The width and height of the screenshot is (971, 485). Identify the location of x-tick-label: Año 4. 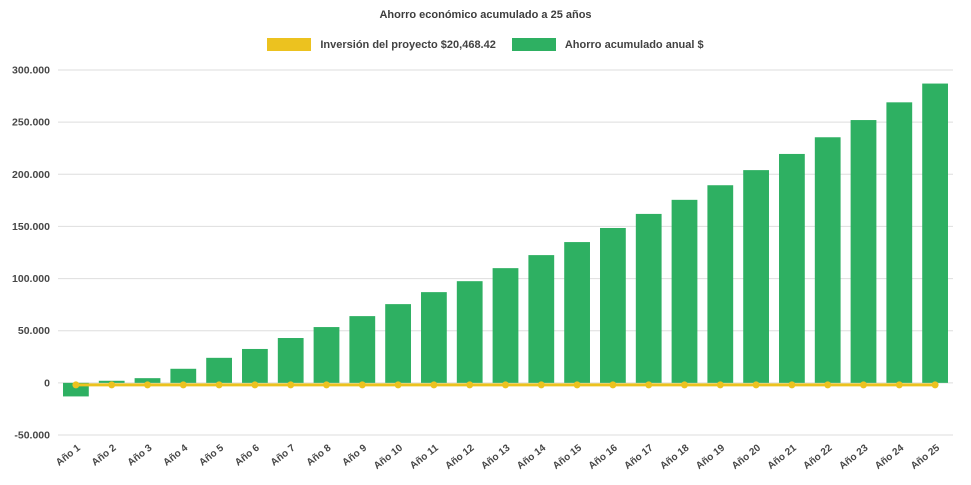
(175, 455).